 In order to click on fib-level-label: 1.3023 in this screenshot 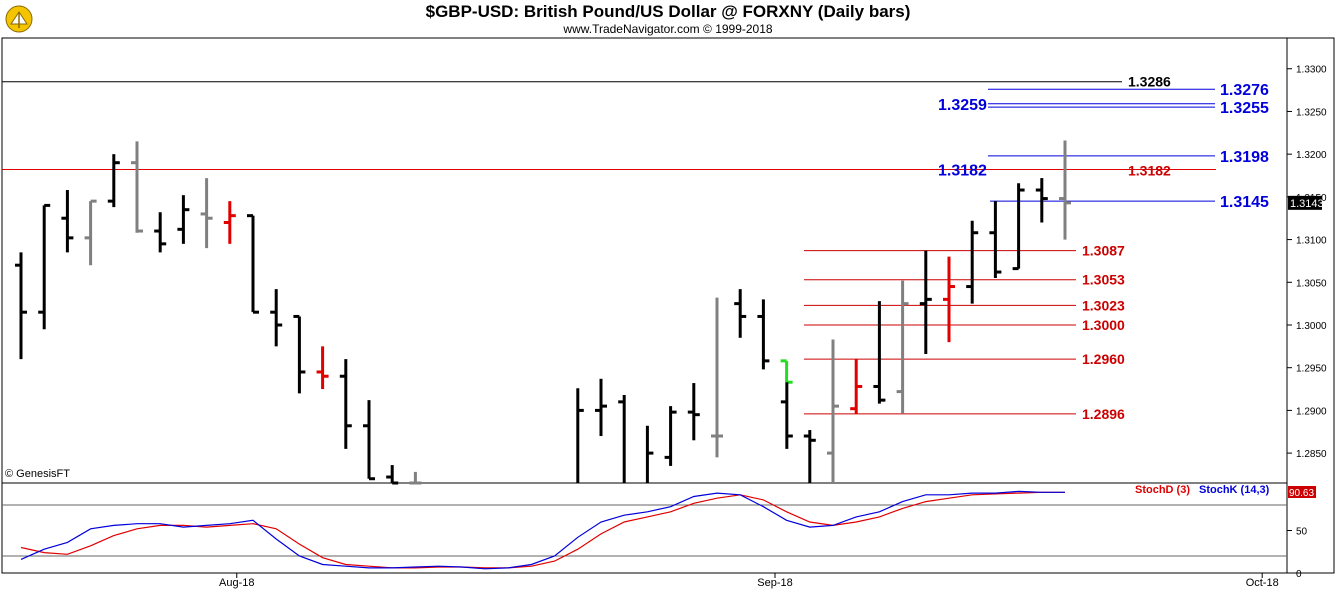, I will do `click(1103, 305)`.